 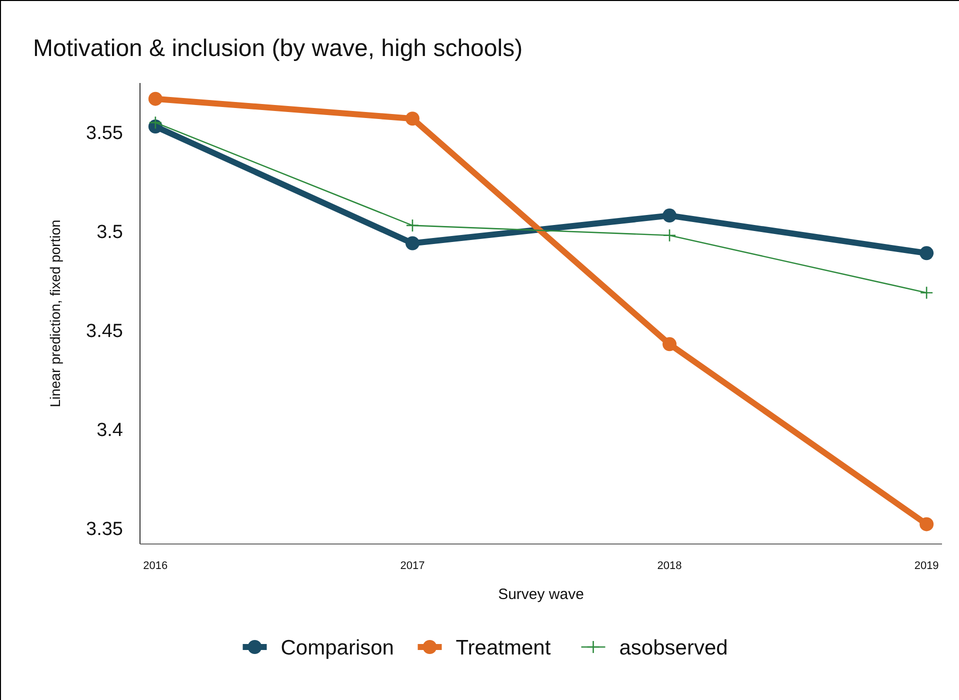 I want to click on legend-label: Treatment, so click(x=503, y=648).